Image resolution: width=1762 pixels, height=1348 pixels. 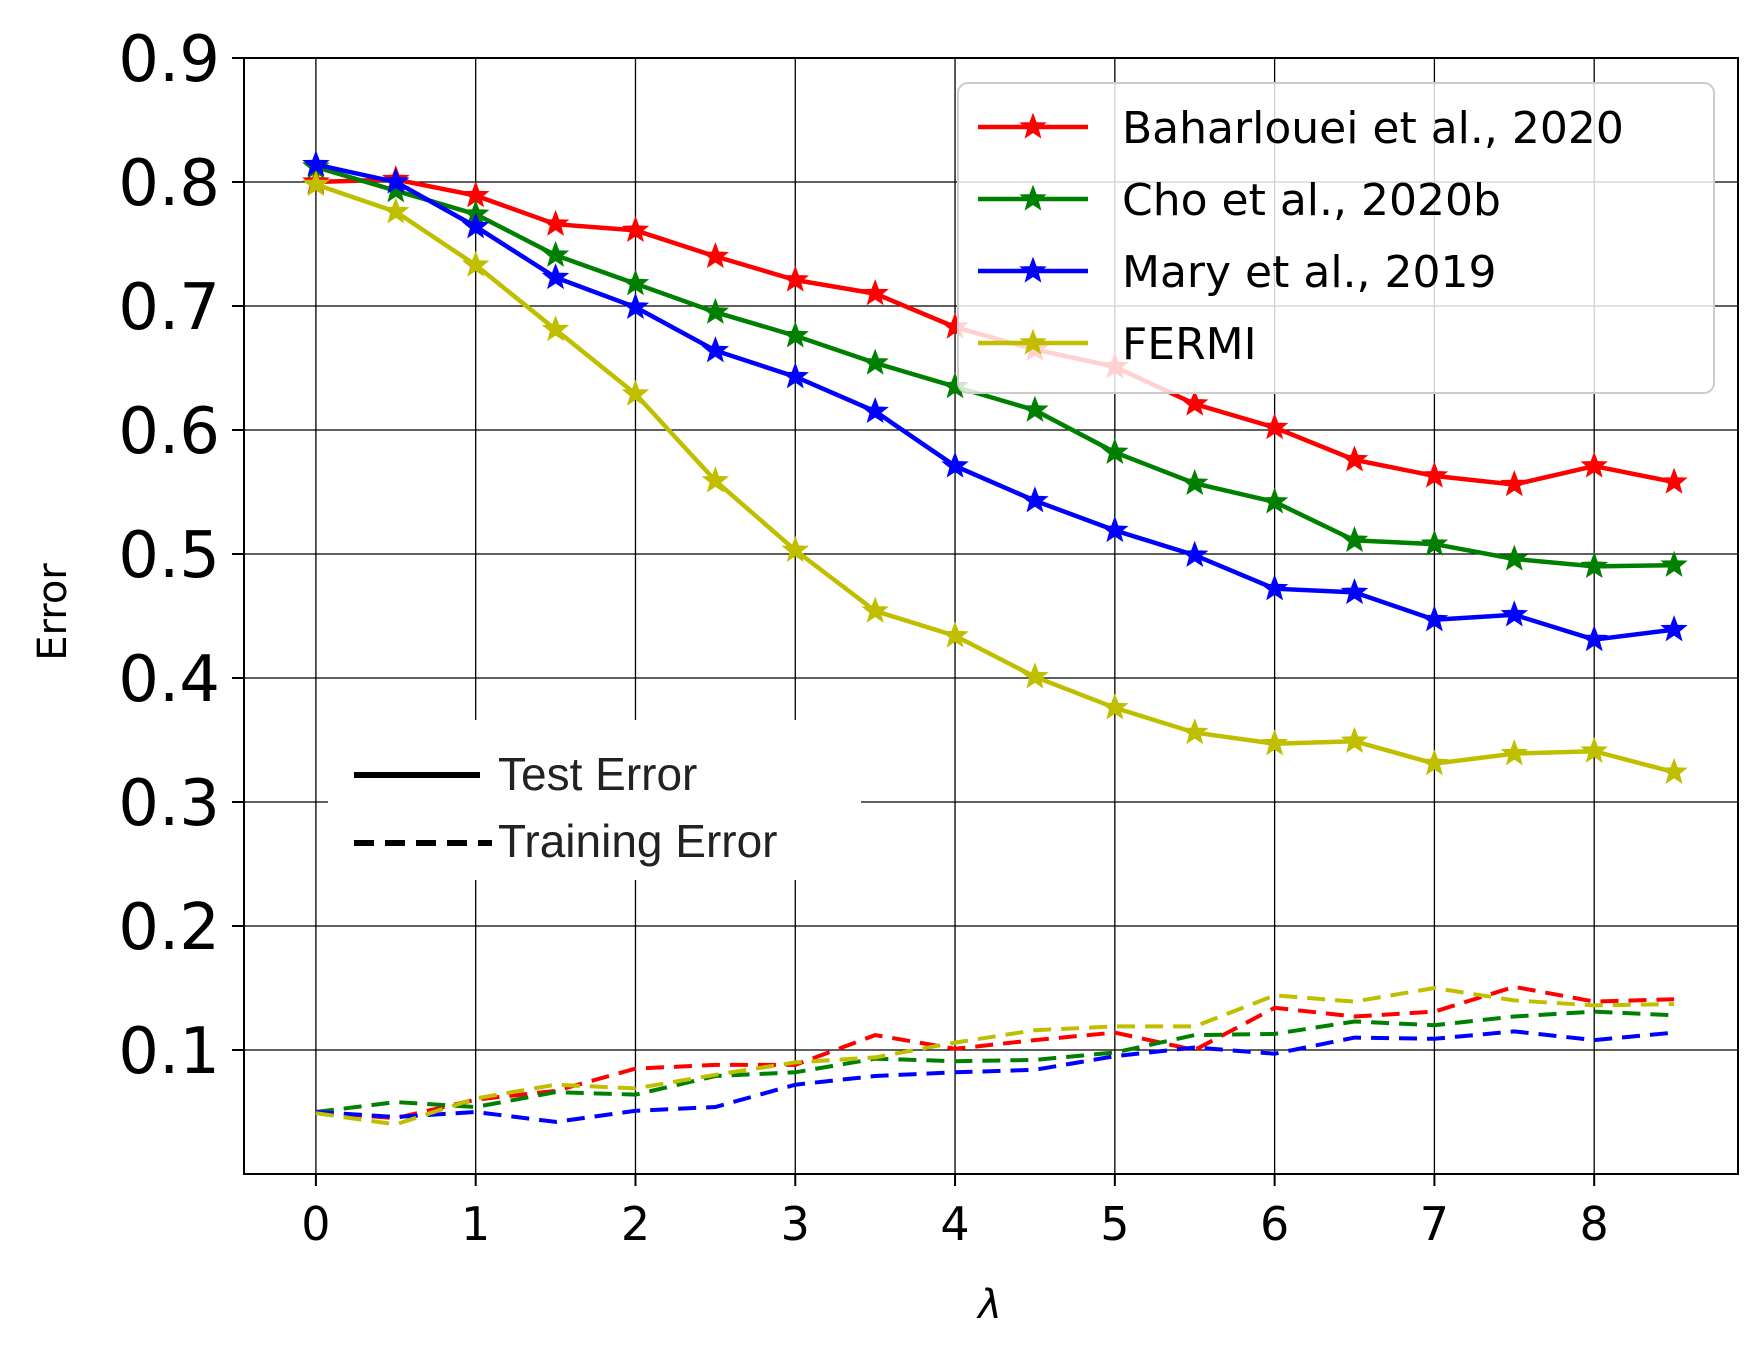 What do you see at coordinates (1309, 272) in the screenshot?
I see `legend-label-mary-et-al-2019: Mary et al., 2019` at bounding box center [1309, 272].